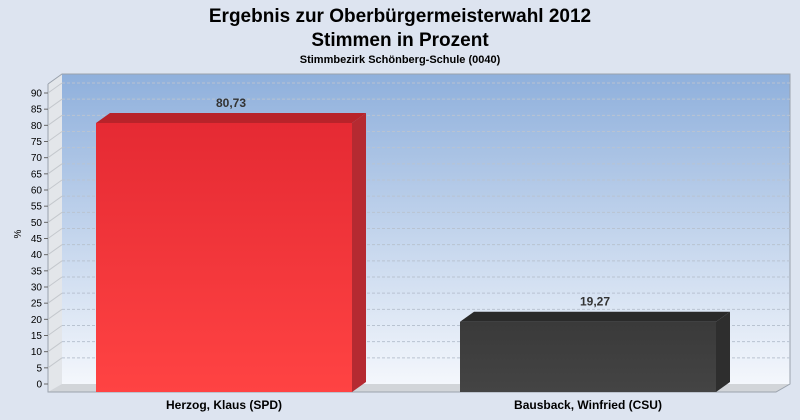 This screenshot has height=420, width=800. What do you see at coordinates (588, 405) in the screenshot?
I see `x-tick-label: Bausback, Winfried (CSU)` at bounding box center [588, 405].